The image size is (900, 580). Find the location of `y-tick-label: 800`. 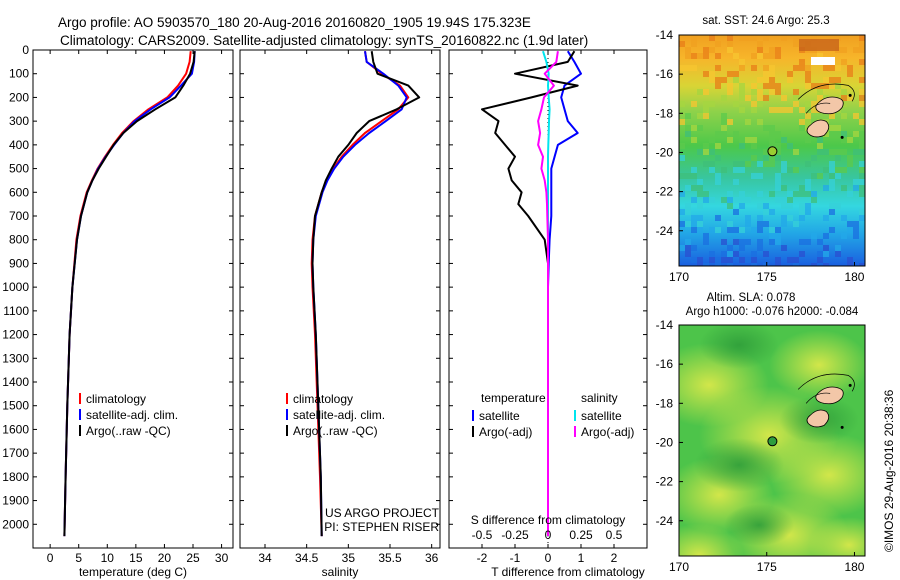

y-tick-label: 800 is located at coordinates (19, 240).